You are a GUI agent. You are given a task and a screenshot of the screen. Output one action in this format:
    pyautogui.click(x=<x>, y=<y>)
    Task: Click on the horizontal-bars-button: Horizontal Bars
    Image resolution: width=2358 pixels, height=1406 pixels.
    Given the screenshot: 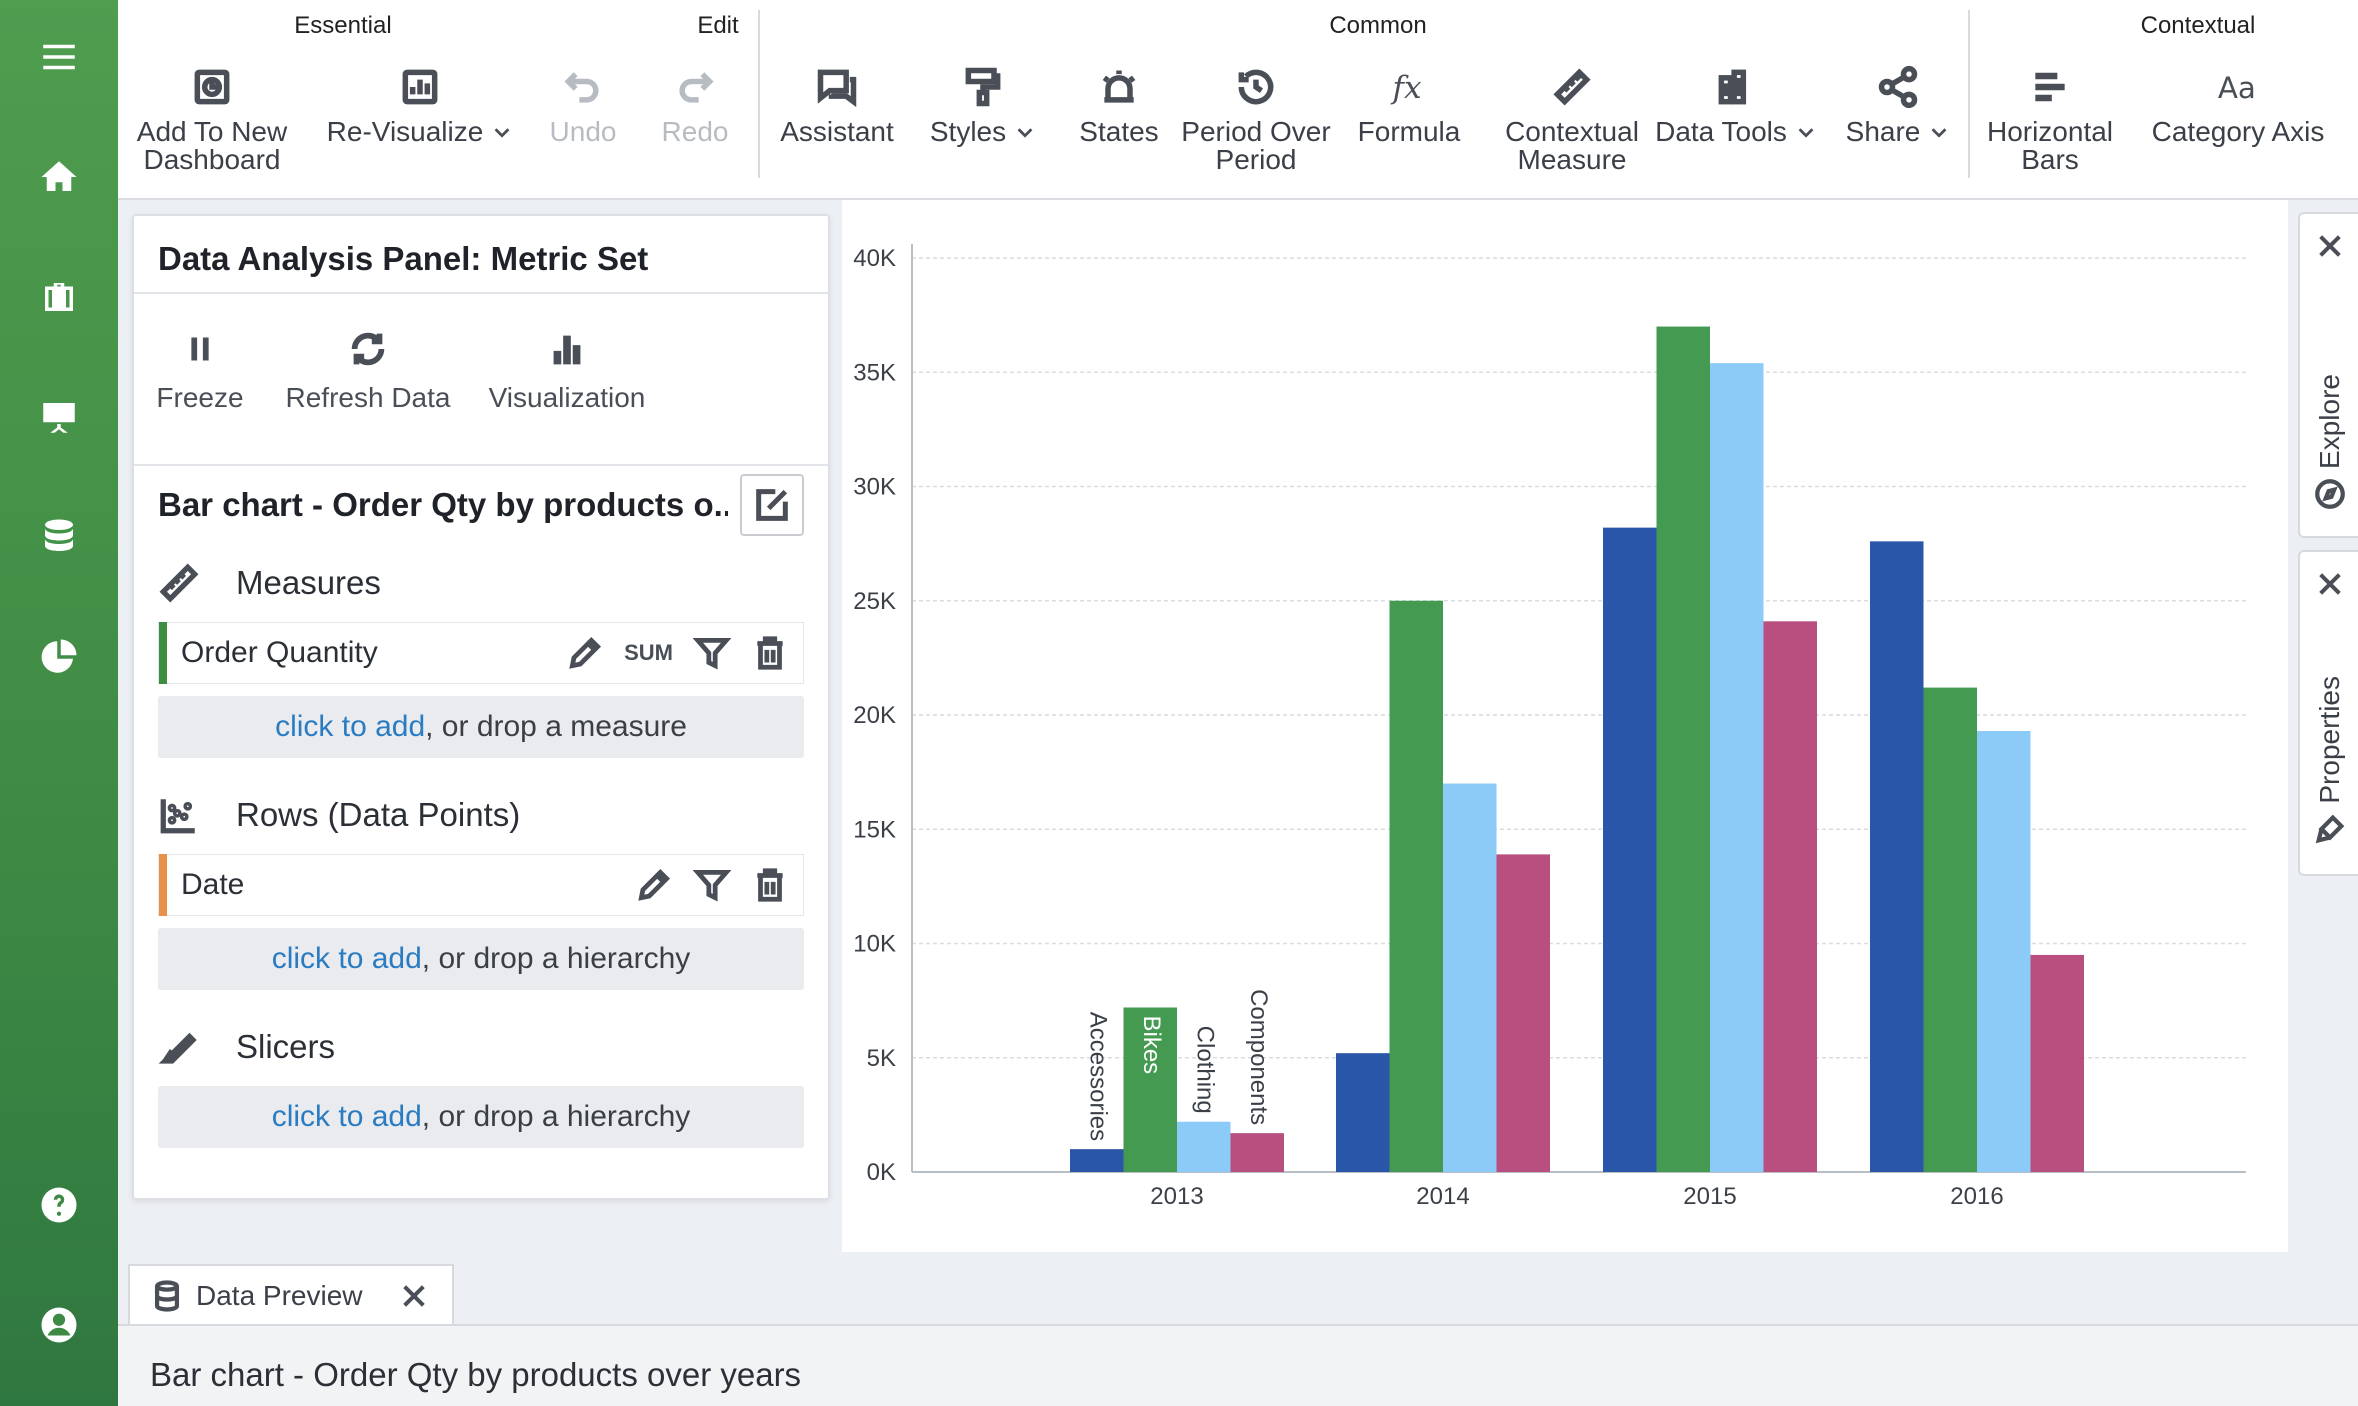 What is the action you would take?
    pyautogui.click(x=2050, y=118)
    